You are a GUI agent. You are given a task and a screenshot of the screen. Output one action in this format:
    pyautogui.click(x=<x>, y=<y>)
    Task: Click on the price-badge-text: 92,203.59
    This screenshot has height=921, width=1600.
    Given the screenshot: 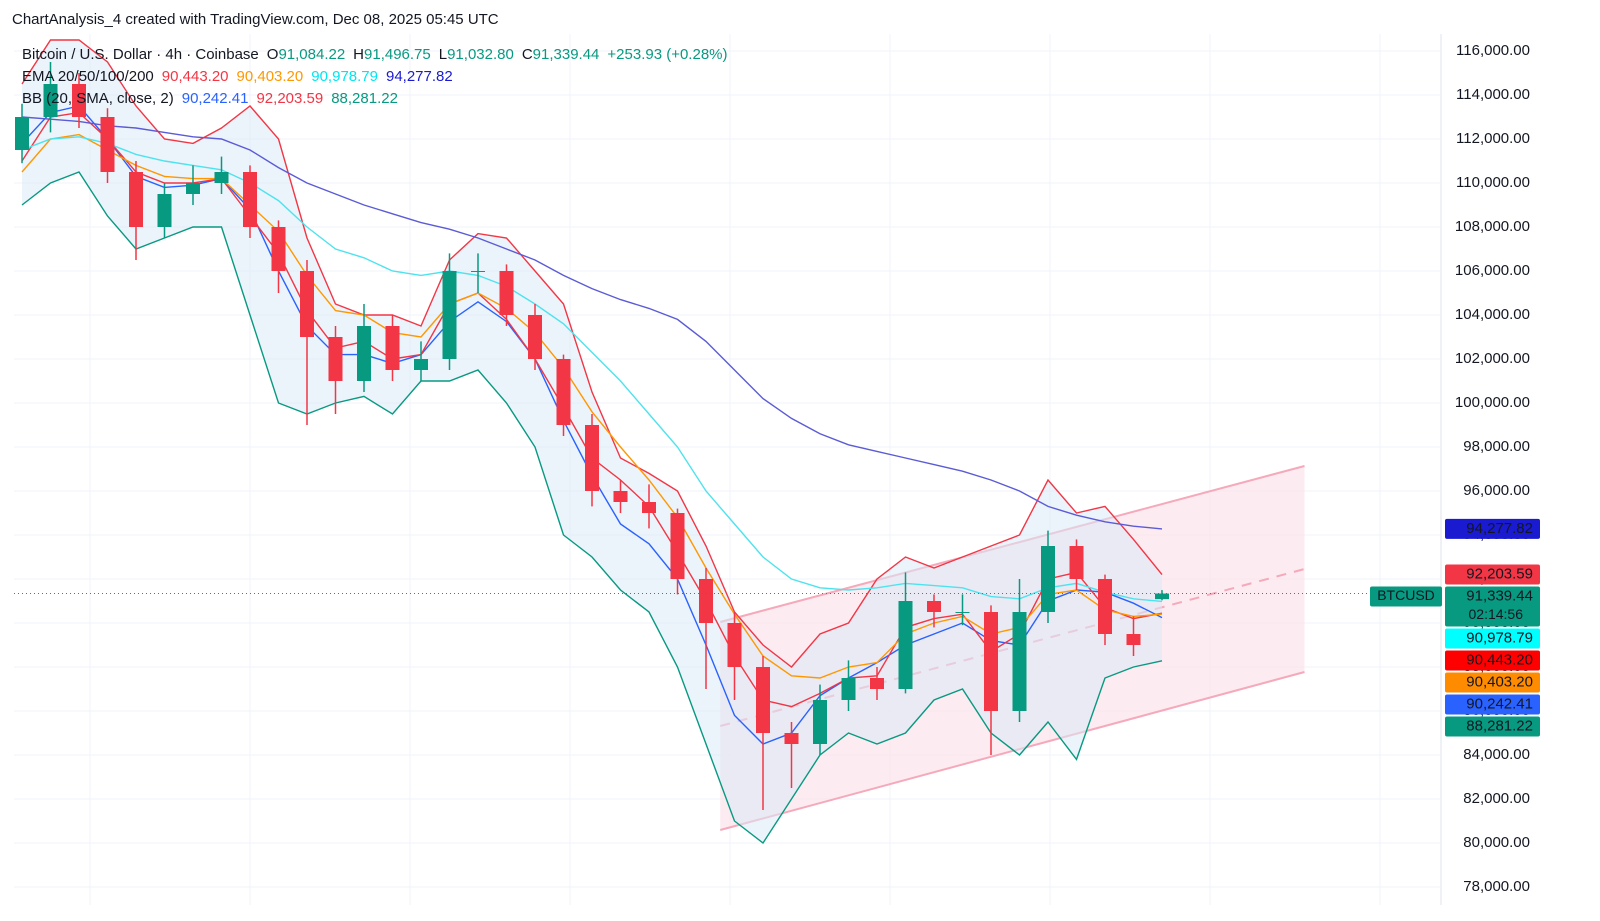 What is the action you would take?
    pyautogui.click(x=1499, y=573)
    